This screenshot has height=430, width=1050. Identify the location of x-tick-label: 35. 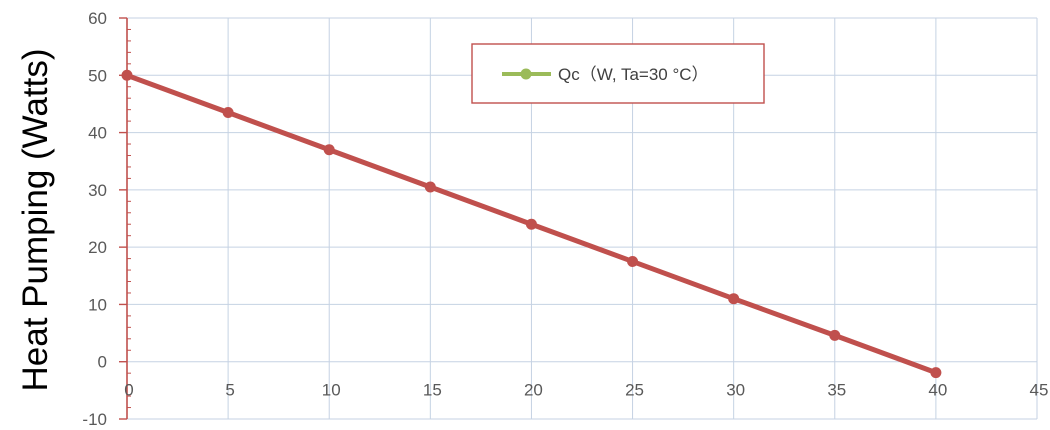
(836, 390).